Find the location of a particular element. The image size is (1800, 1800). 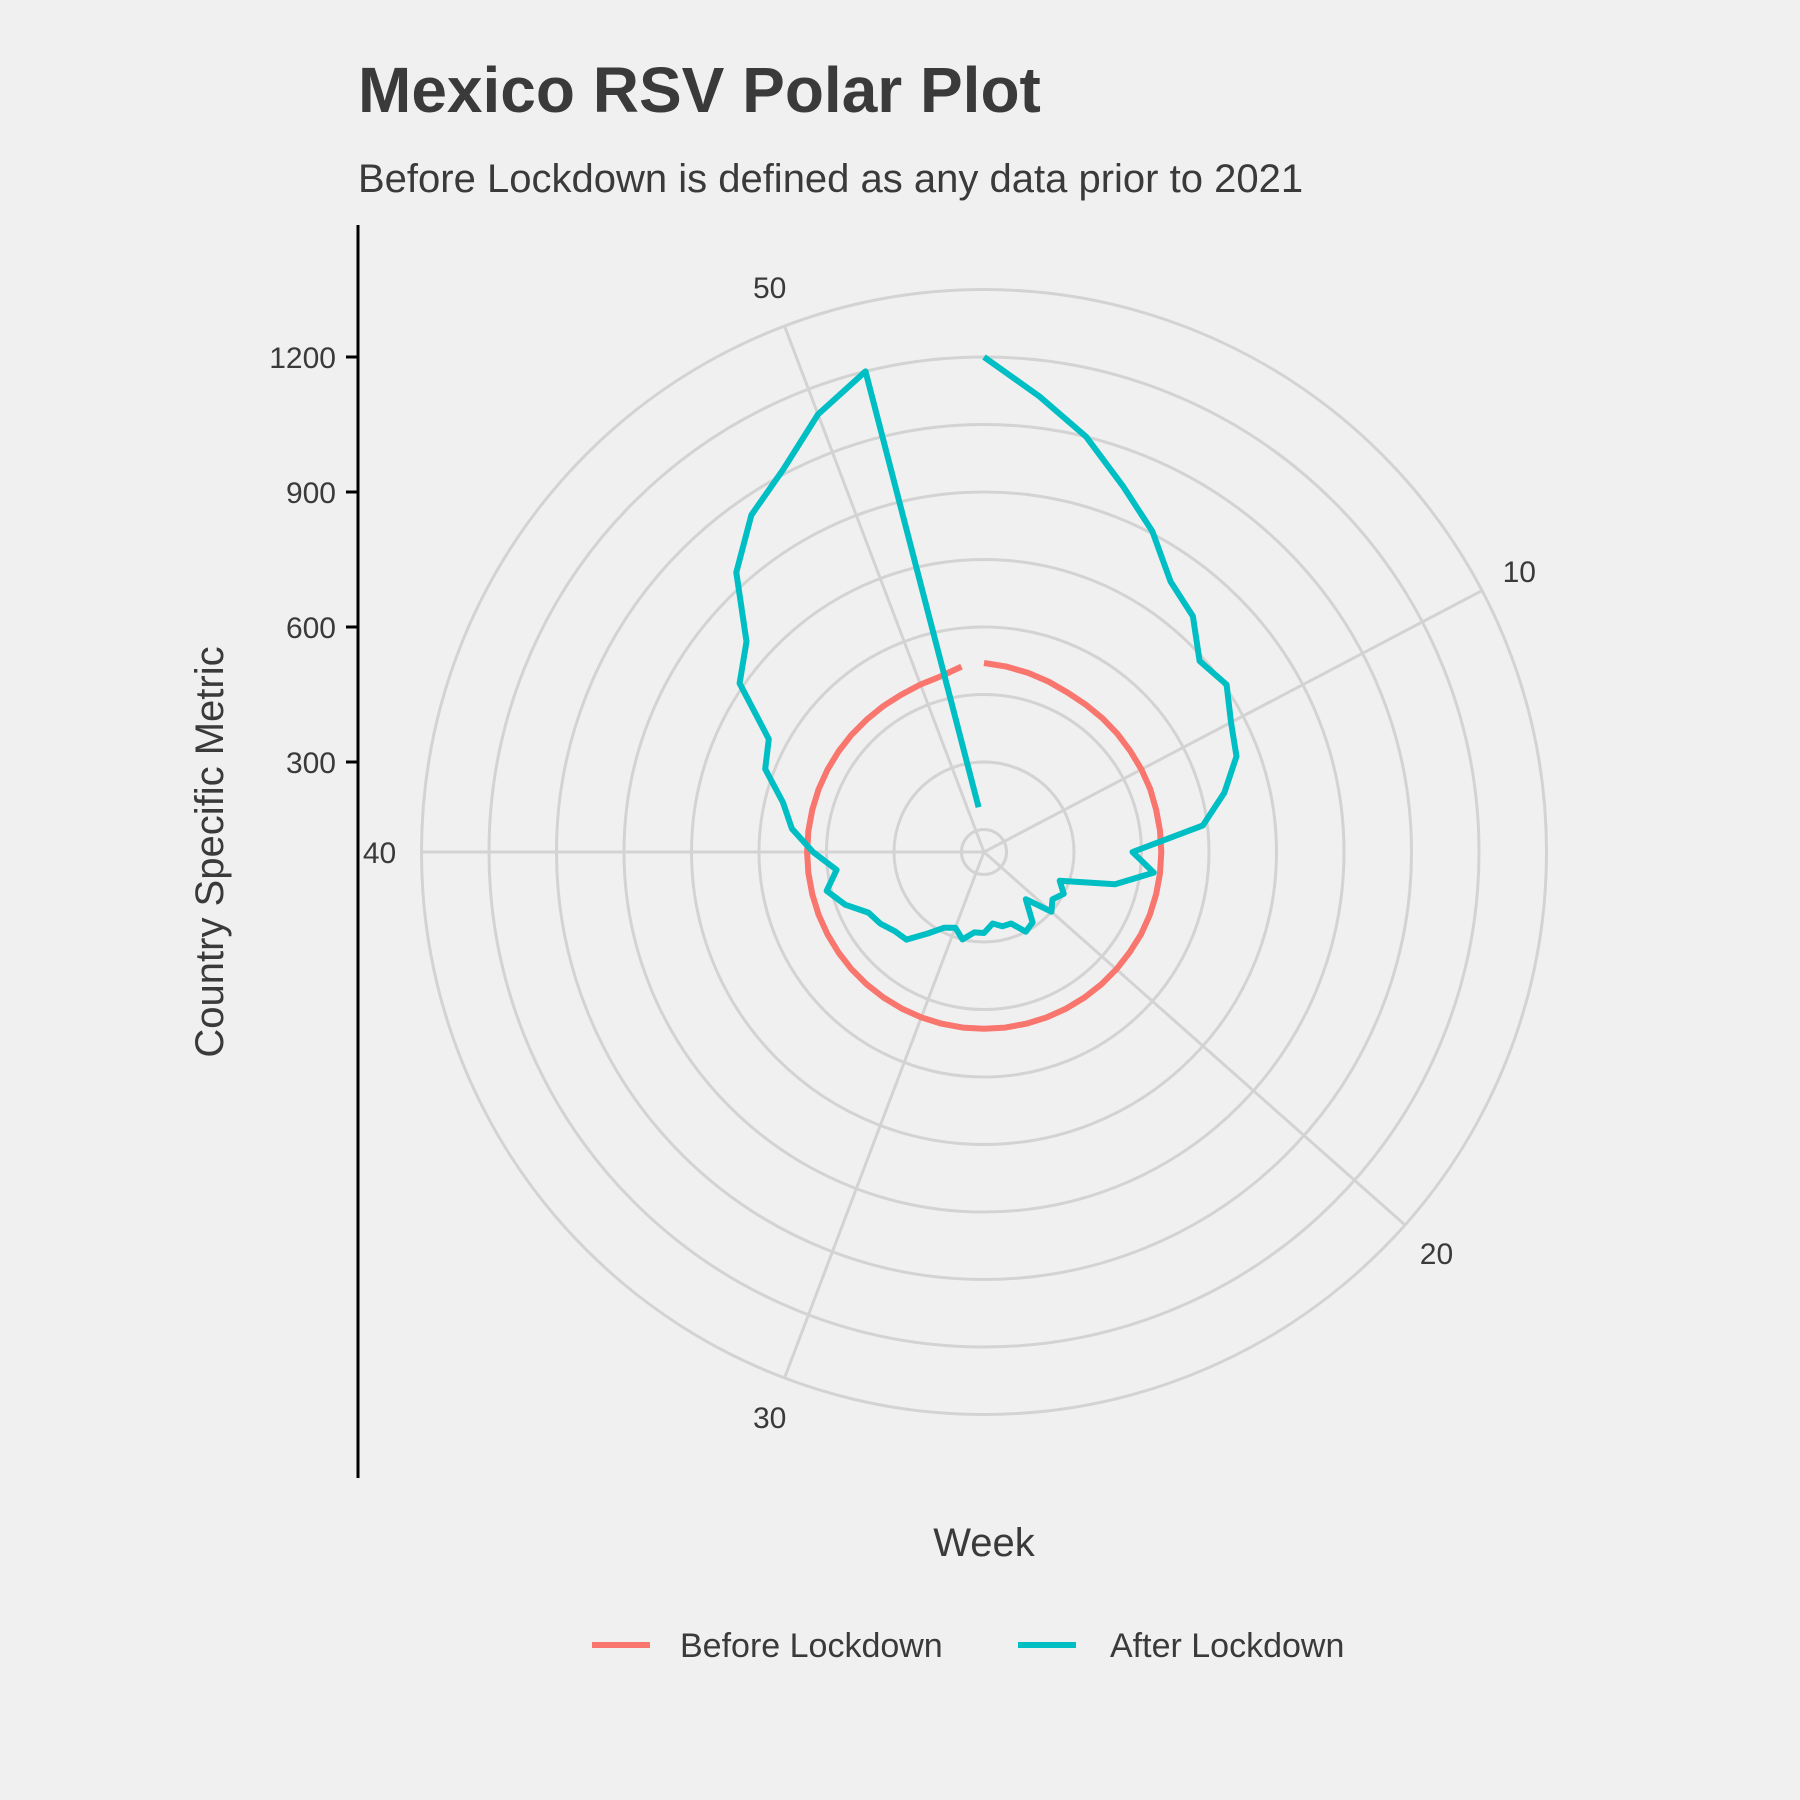

r-axis-ticks: 300 600 900 1200 is located at coordinates (313, 561).